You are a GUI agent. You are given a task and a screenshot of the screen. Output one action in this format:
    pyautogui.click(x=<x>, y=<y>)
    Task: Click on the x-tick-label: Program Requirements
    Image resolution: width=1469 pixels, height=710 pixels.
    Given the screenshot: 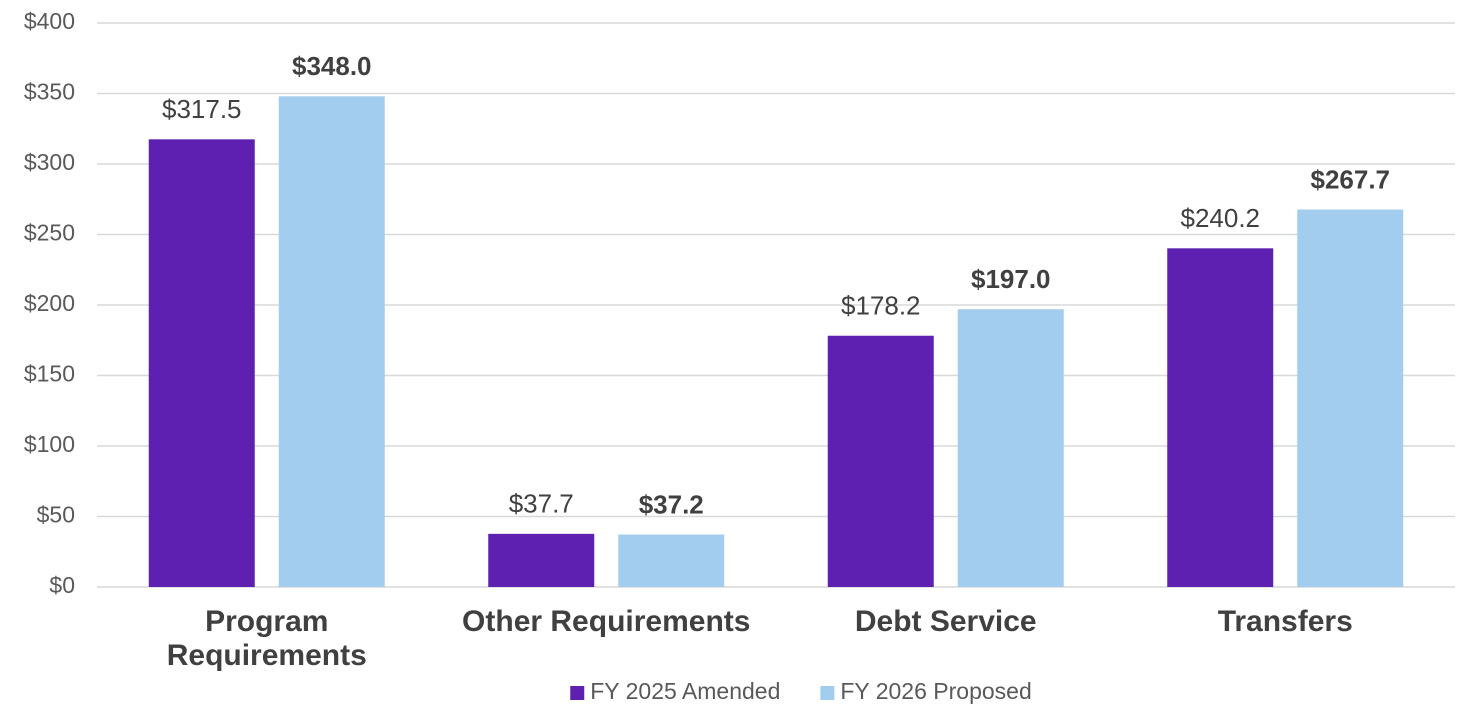 What is the action you would take?
    pyautogui.click(x=266, y=638)
    